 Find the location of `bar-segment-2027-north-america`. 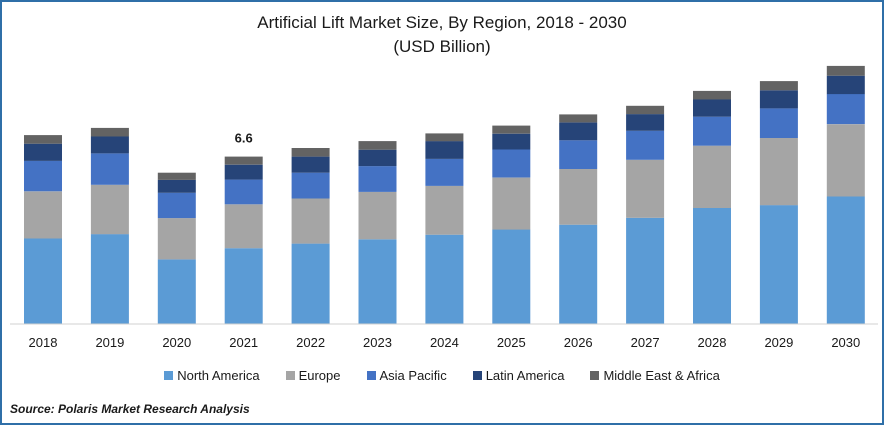

bar-segment-2027-north-america is located at coordinates (645, 270).